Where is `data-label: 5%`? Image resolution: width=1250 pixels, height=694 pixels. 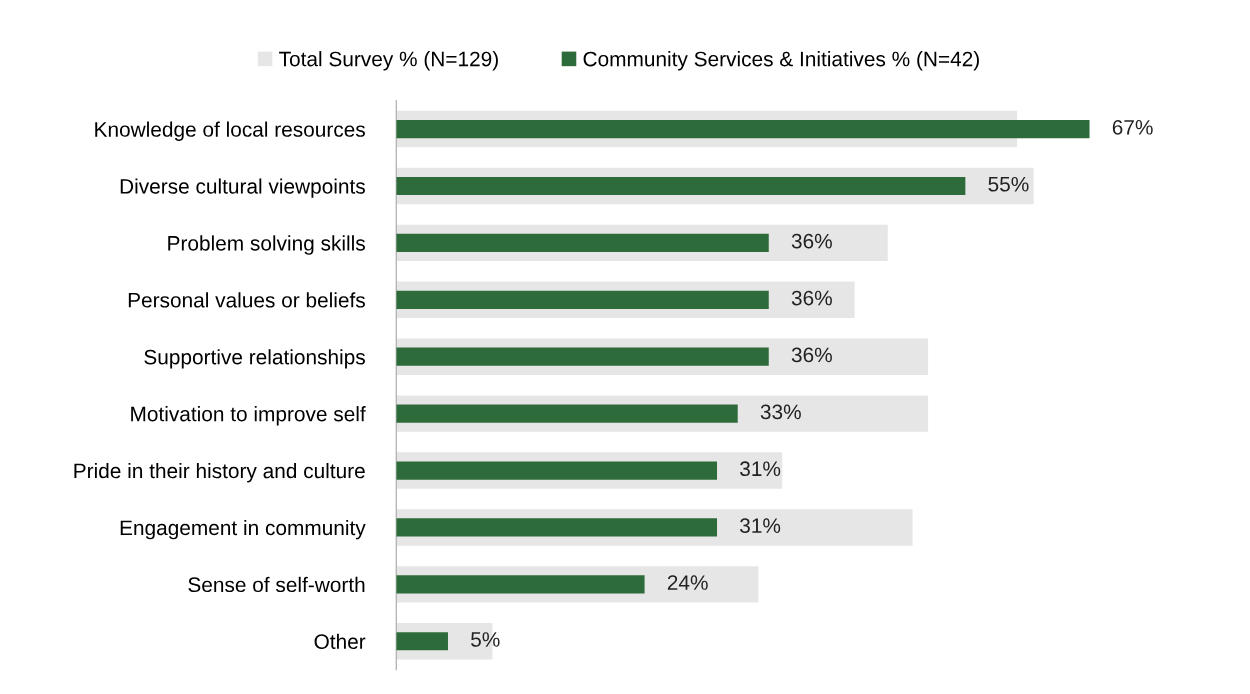
data-label: 5% is located at coordinates (485, 639).